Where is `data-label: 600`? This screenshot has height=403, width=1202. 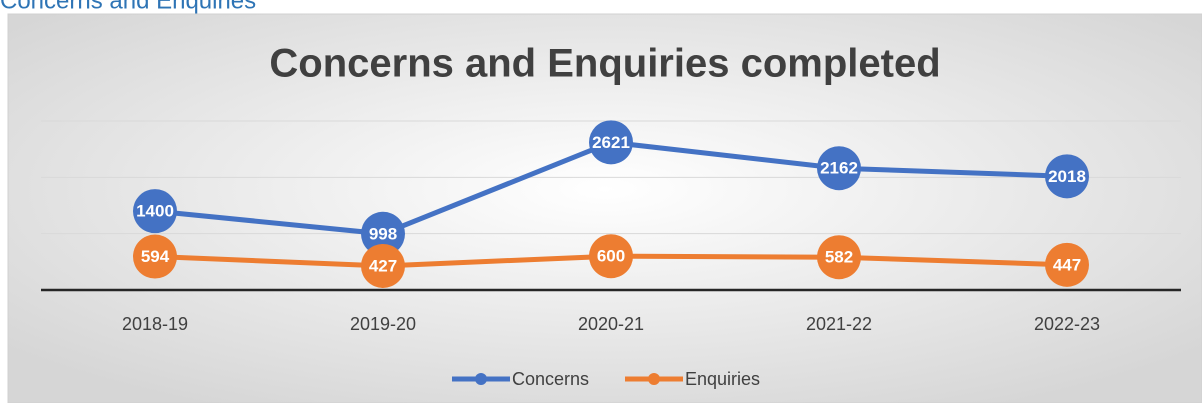 data-label: 600 is located at coordinates (611, 256).